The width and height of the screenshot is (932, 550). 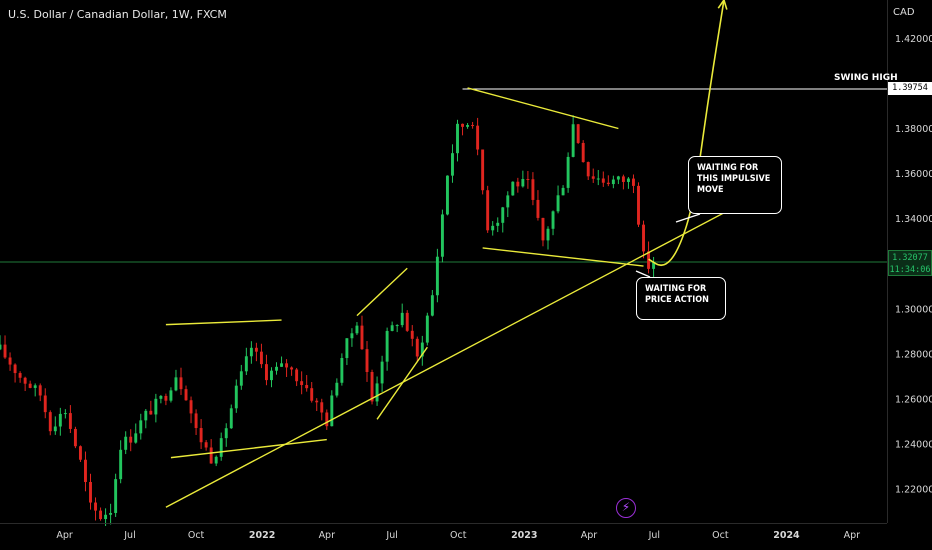 What do you see at coordinates (626, 508) in the screenshot?
I see `lightning-icon: ⚡` at bounding box center [626, 508].